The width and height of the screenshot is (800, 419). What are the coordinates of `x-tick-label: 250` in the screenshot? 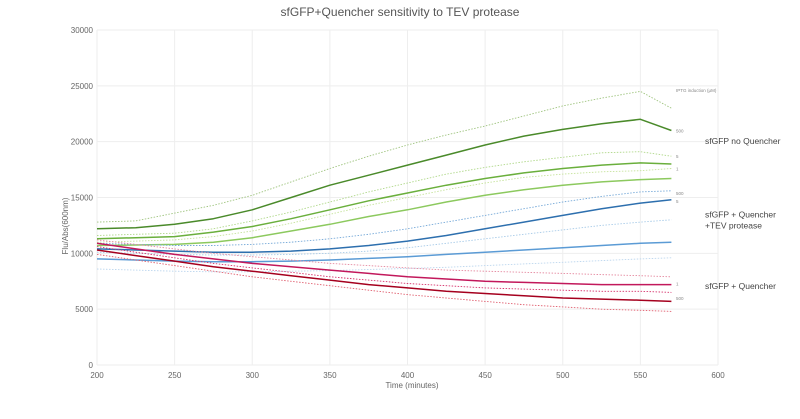 It's located at (175, 375).